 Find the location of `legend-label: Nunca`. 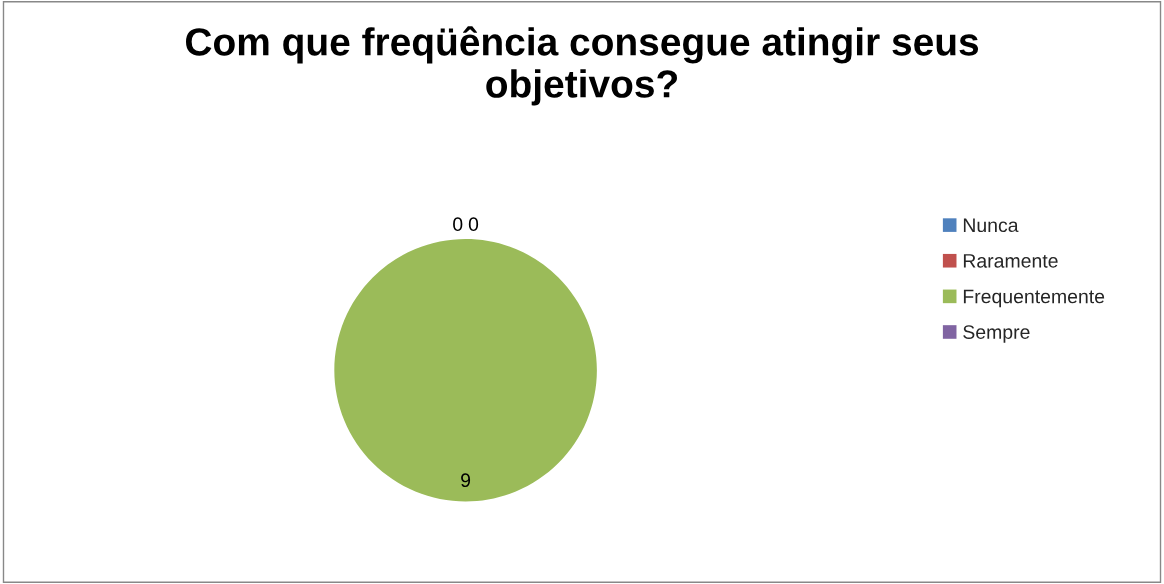

legend-label: Nunca is located at coordinates (991, 225).